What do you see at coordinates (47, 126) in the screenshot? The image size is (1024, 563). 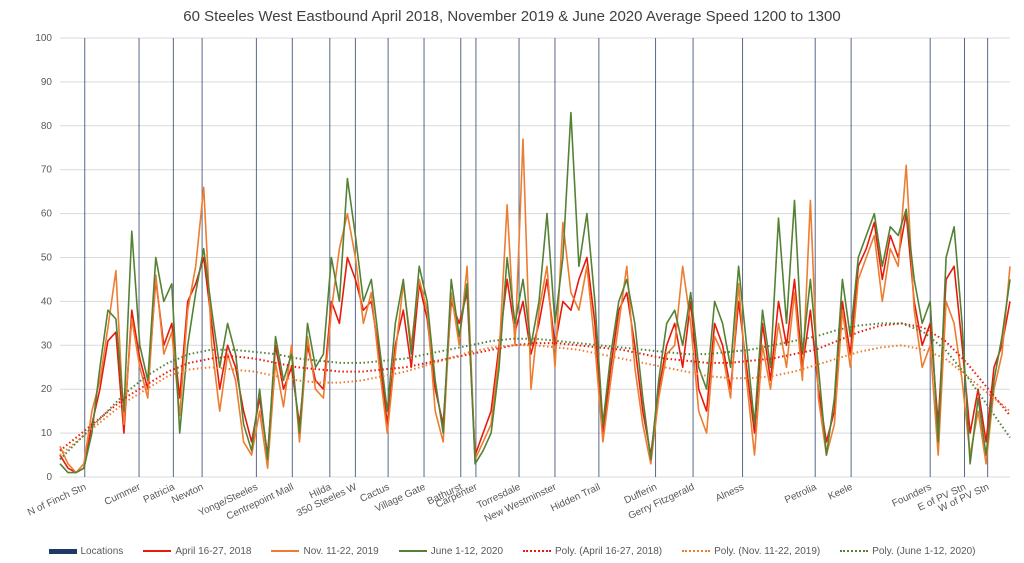 I see `y-tick-label: 80` at bounding box center [47, 126].